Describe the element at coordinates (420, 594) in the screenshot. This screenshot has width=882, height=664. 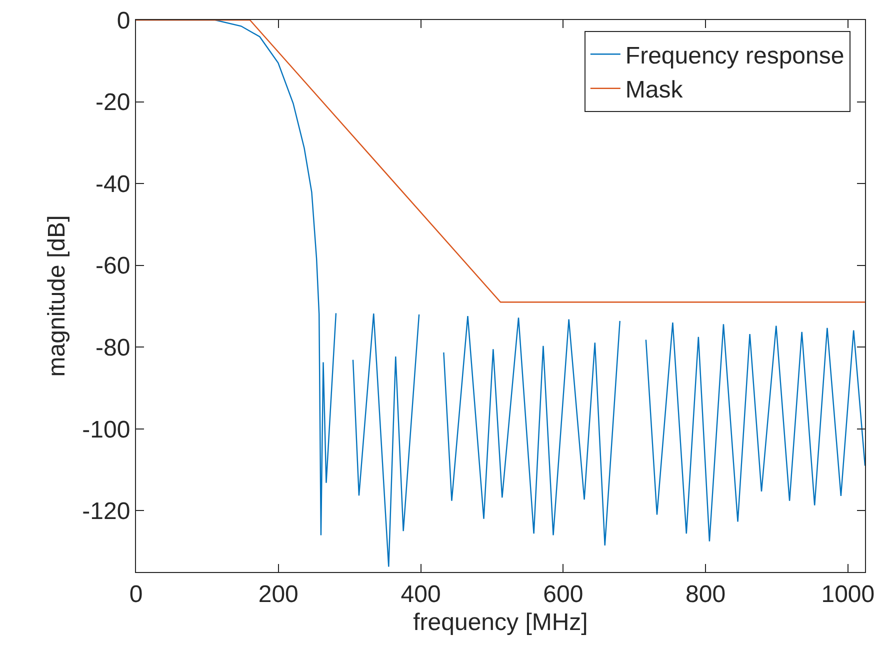
I see `x-tick-label: 400` at that location.